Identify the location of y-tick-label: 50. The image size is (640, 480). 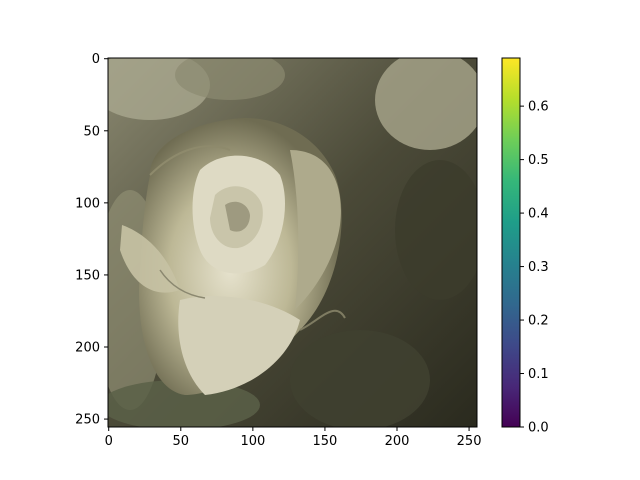
(91, 131).